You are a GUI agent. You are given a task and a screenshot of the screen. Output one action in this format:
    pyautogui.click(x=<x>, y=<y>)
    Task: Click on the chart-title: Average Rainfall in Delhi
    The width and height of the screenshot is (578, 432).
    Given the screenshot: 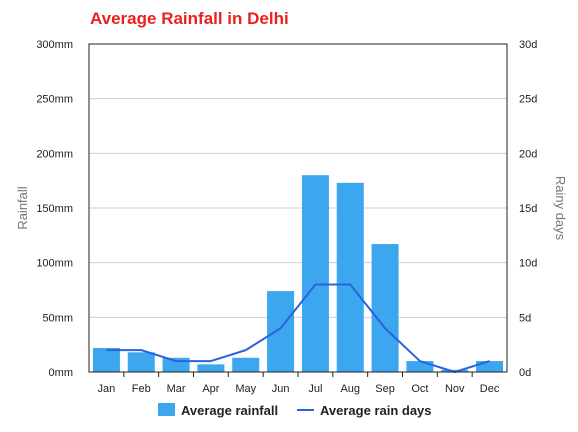 What is the action you would take?
    pyautogui.click(x=189, y=18)
    